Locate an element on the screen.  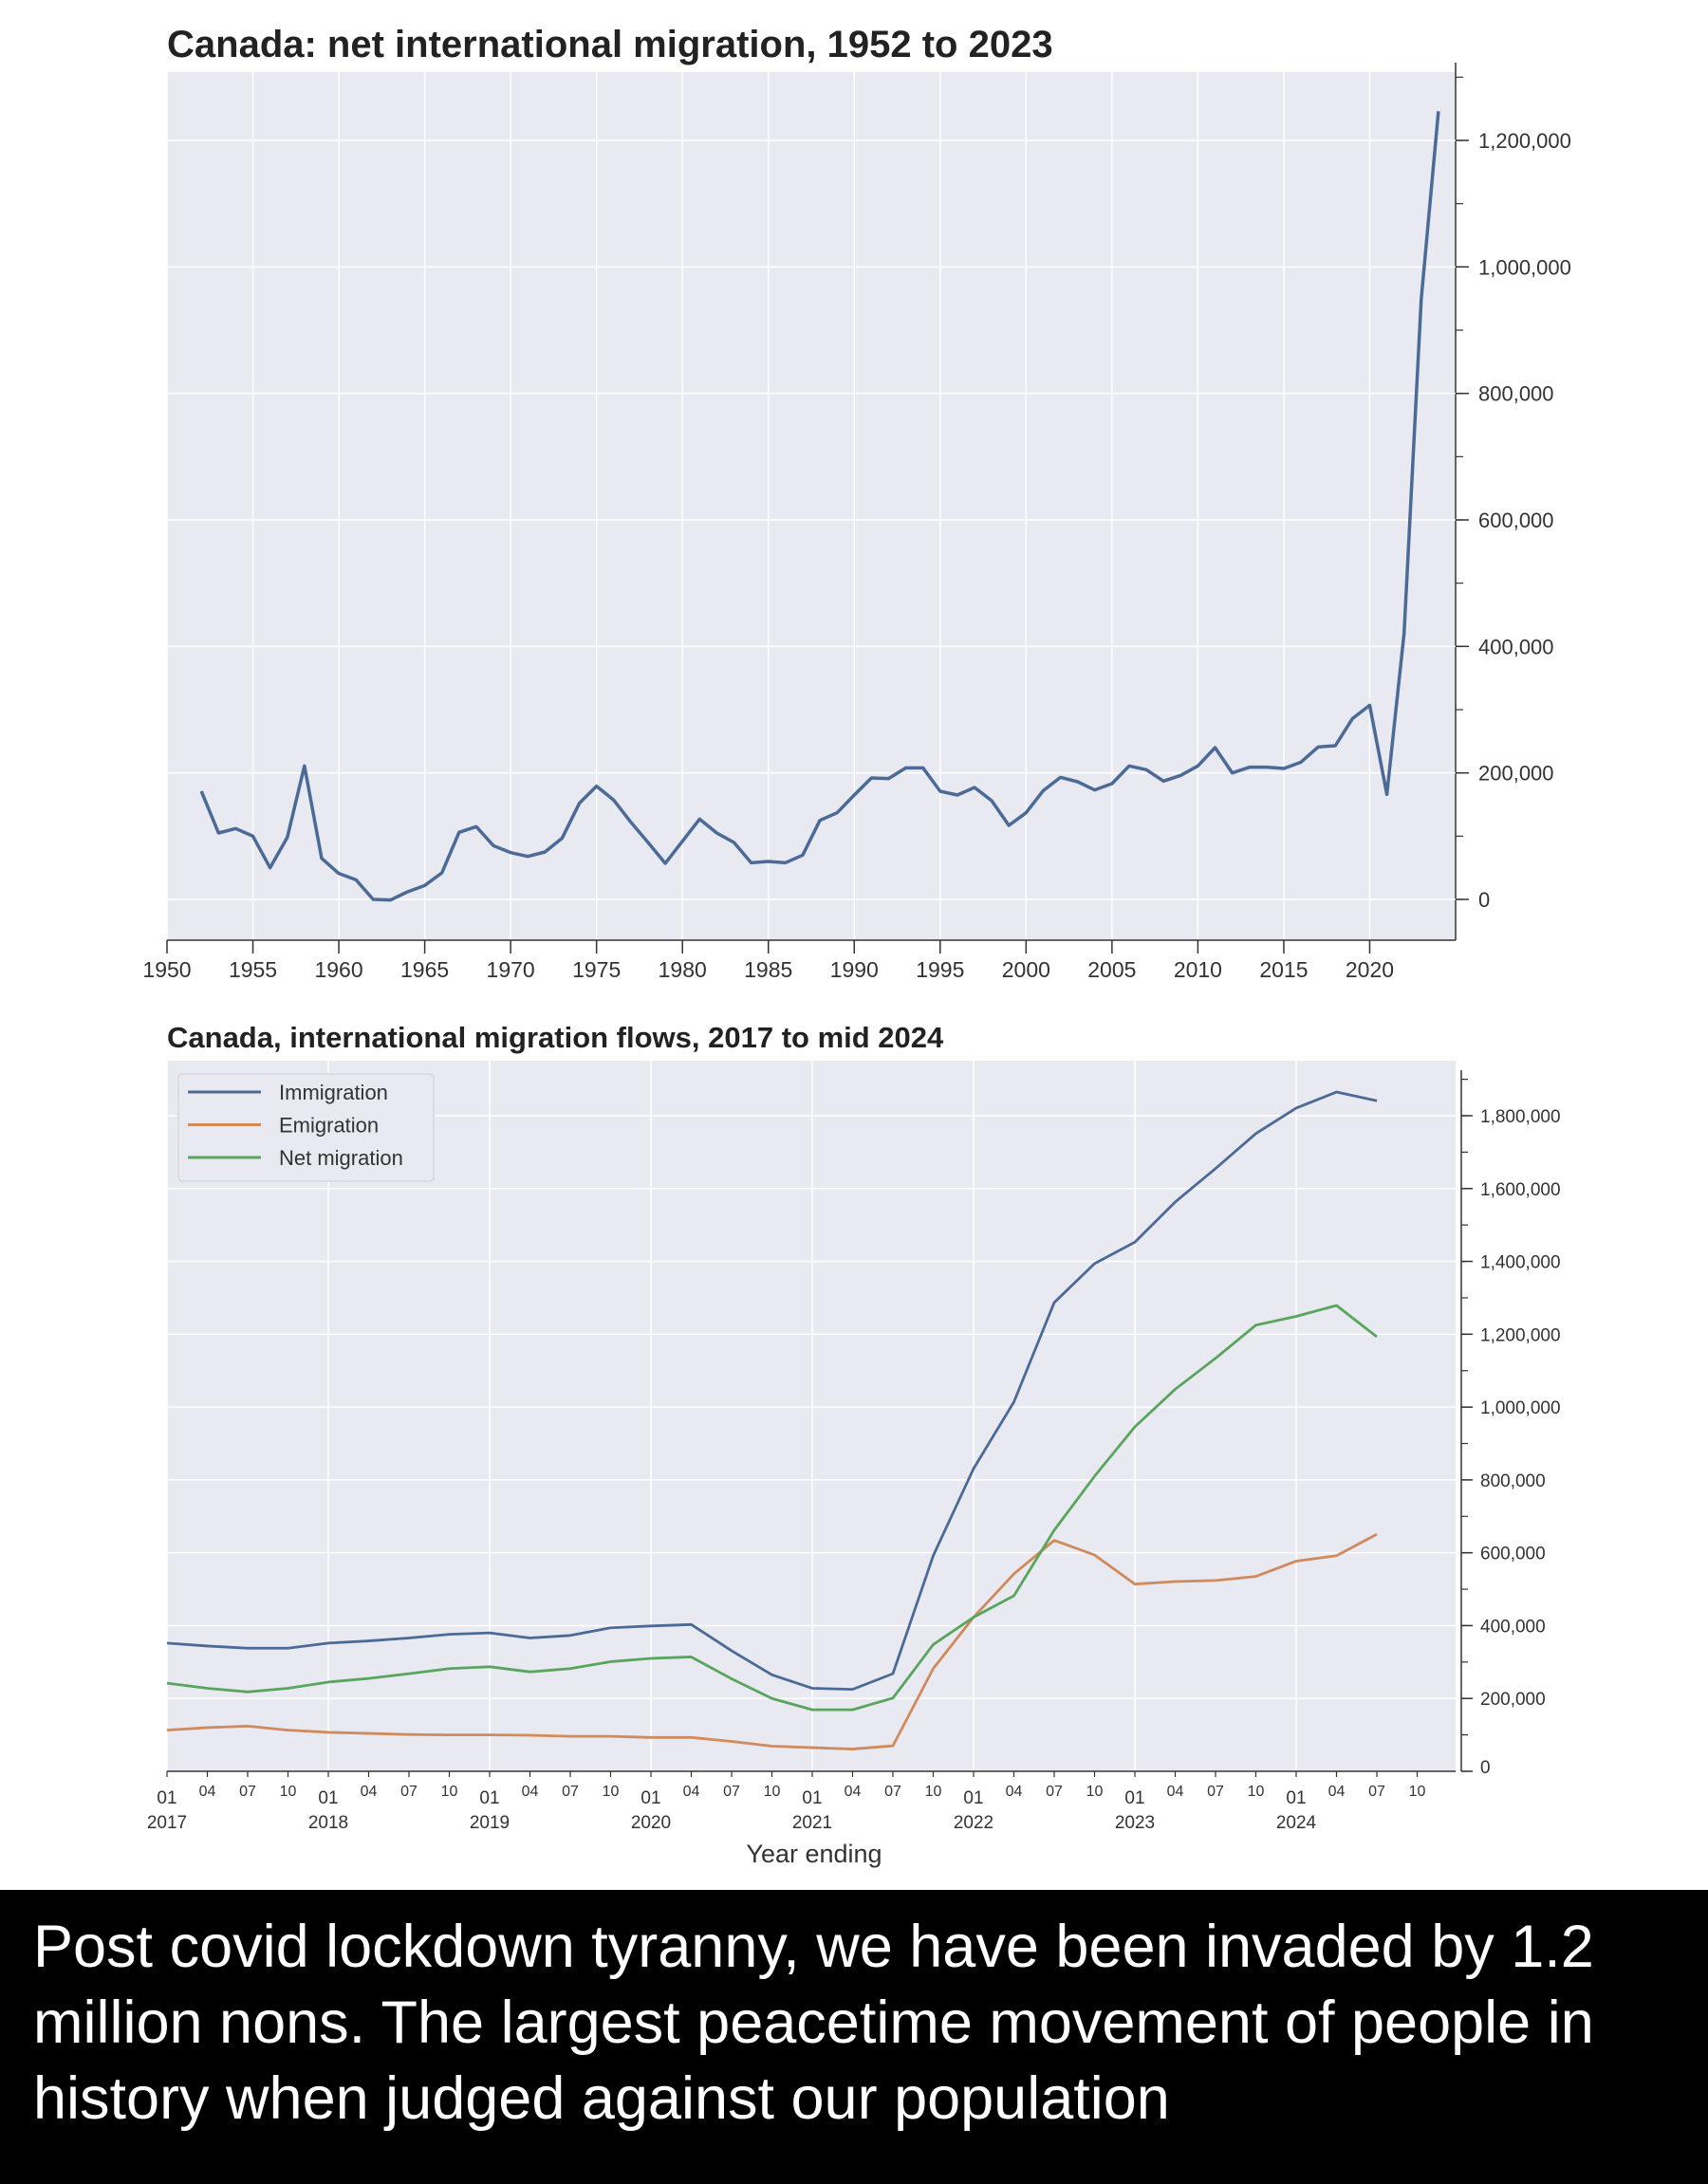
chart2-x-year-label: 2017 is located at coordinates (167, 1823).